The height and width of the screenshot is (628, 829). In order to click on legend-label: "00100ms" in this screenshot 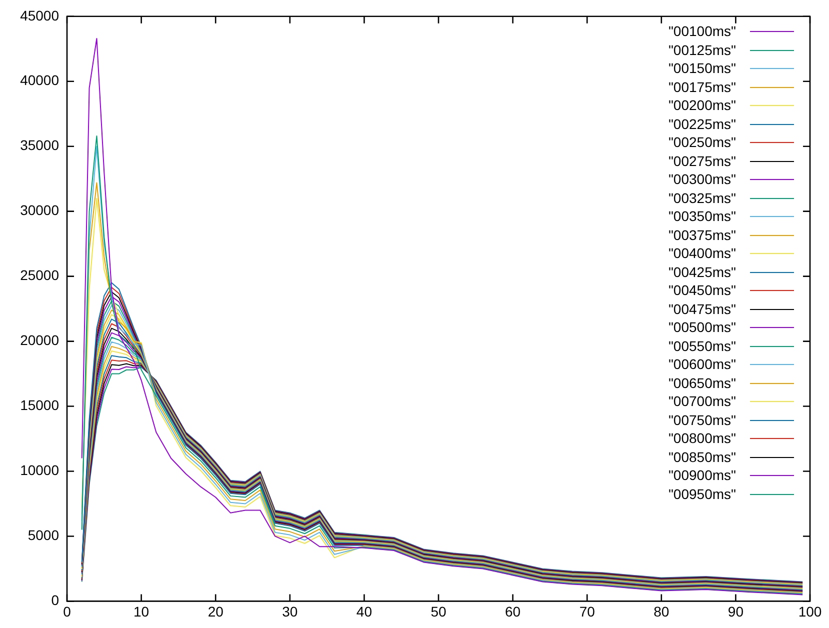, I will do `click(702, 31)`.